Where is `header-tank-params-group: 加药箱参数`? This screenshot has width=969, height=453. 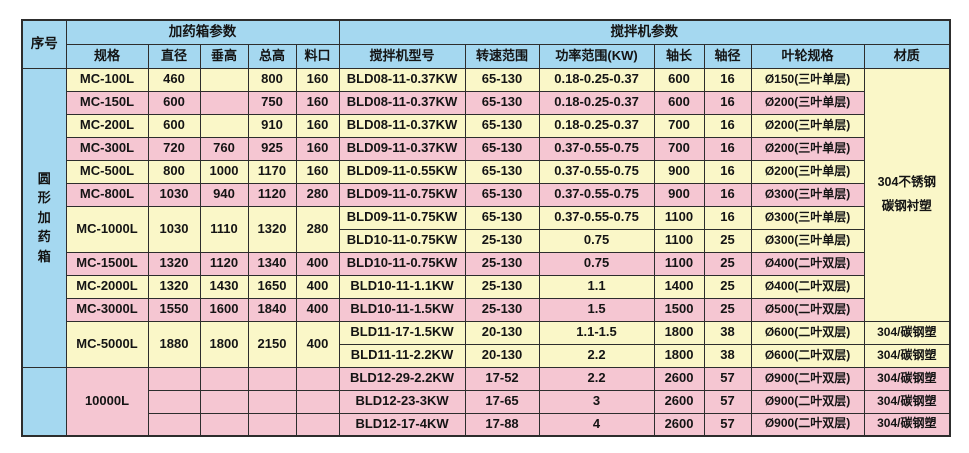
header-tank-params-group: 加药箱参数 is located at coordinates (202, 32).